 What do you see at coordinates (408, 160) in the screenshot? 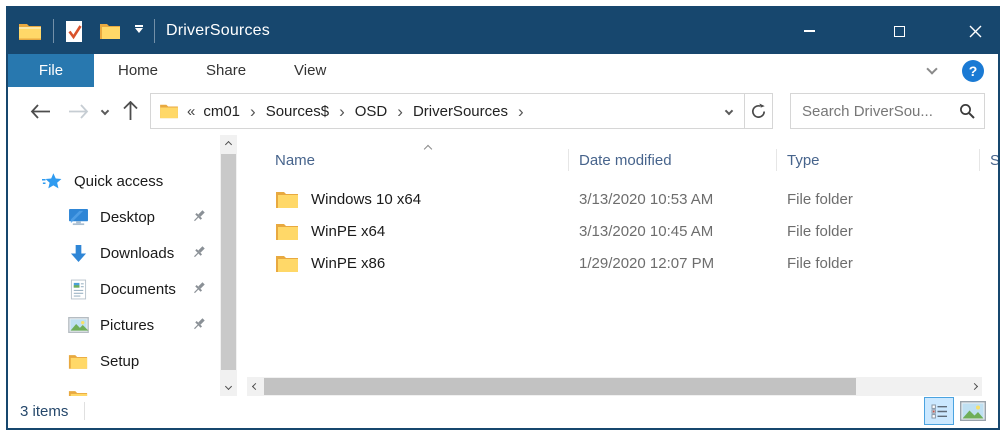
I see `column-header-name: Name` at bounding box center [408, 160].